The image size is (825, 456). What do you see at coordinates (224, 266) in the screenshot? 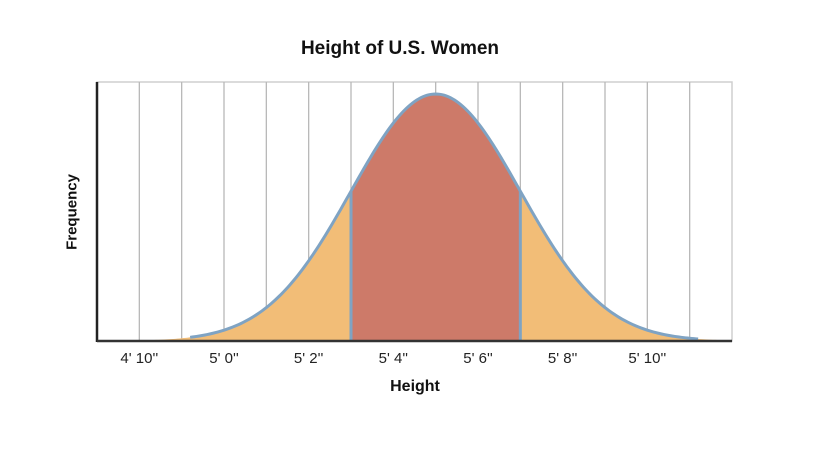
I see `shaded-region-left-tail` at bounding box center [224, 266].